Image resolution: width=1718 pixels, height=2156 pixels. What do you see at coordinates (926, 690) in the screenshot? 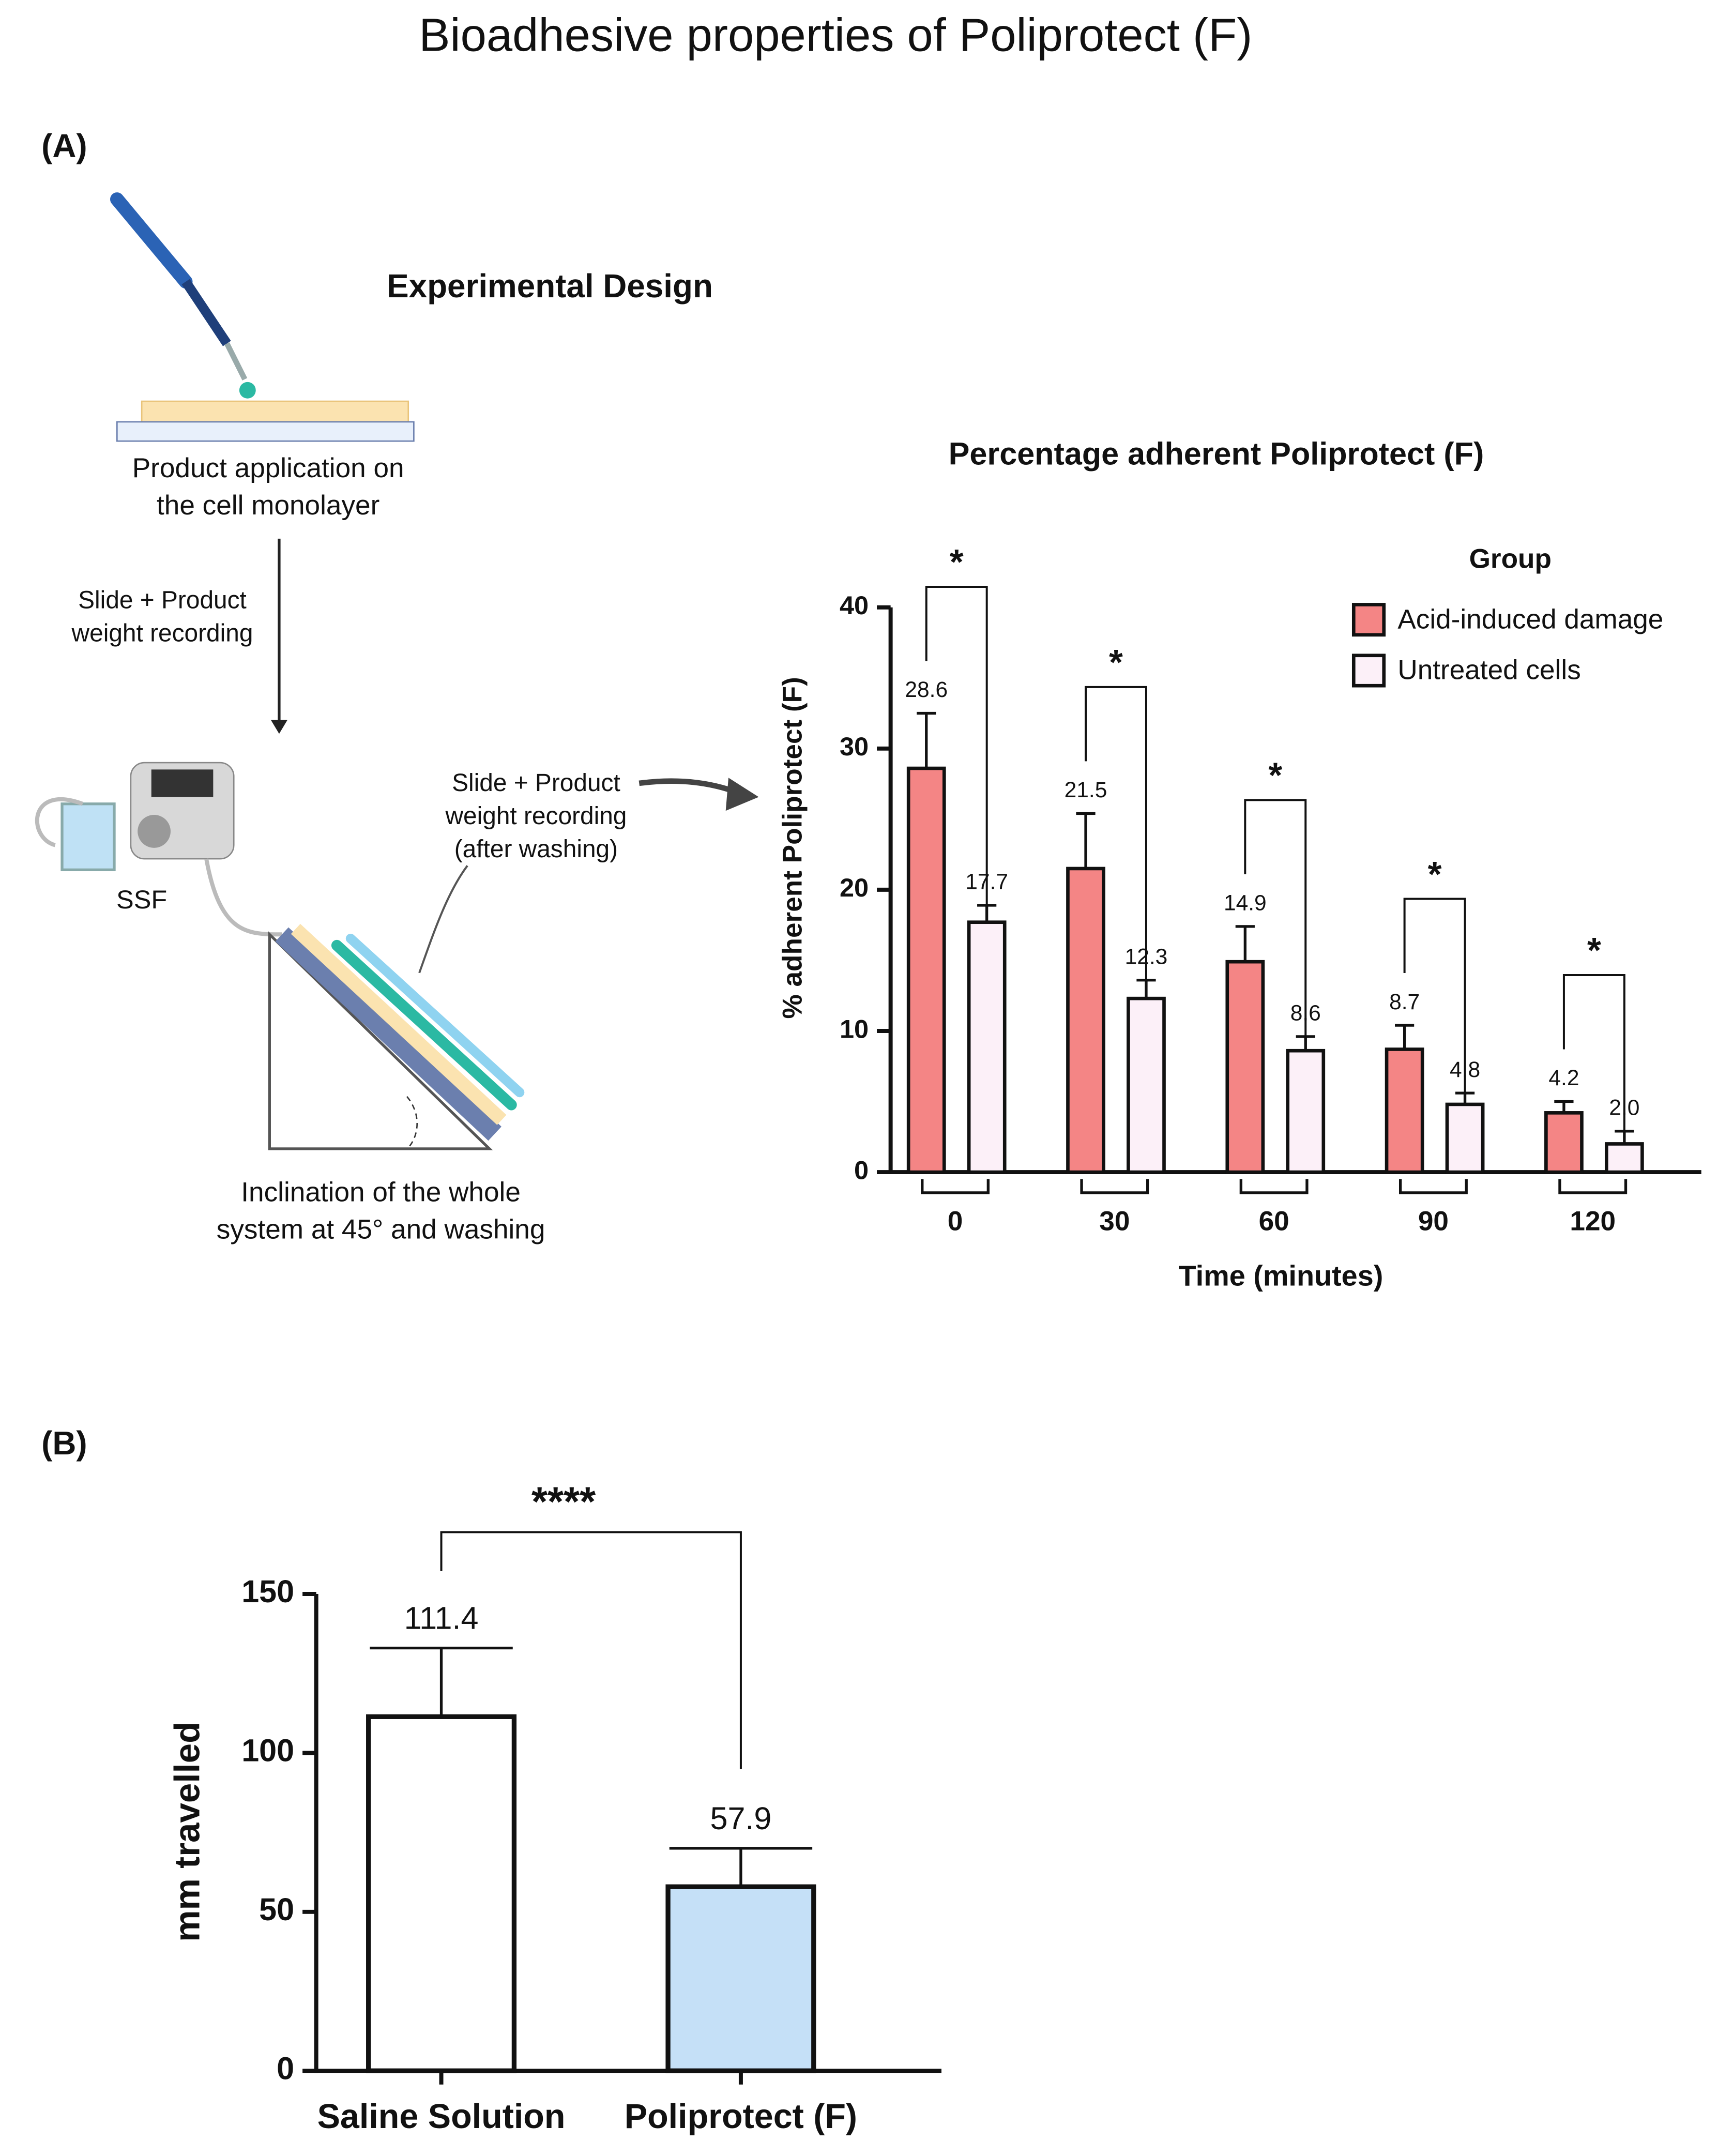
I see `value-label: 28.6` at bounding box center [926, 690].